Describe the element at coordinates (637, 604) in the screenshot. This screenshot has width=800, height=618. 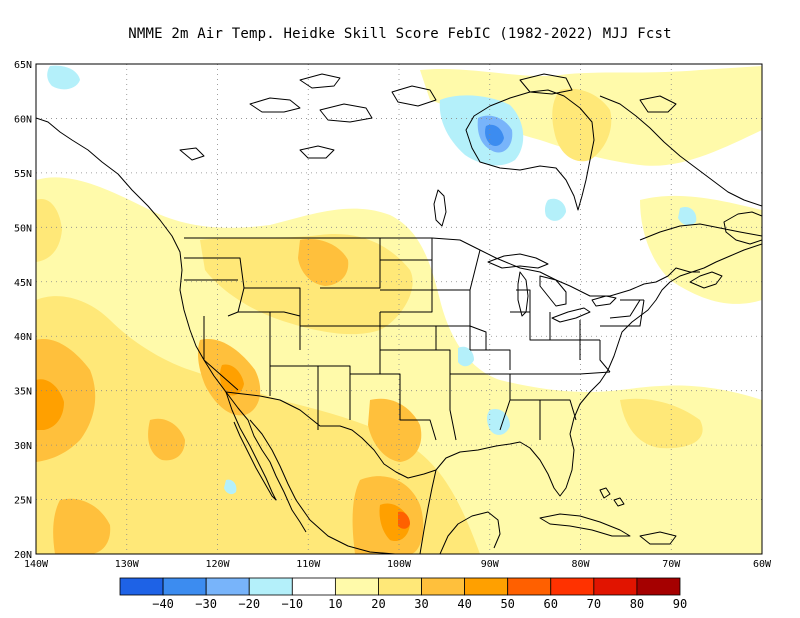
I see `colorbar-label: 80` at that location.